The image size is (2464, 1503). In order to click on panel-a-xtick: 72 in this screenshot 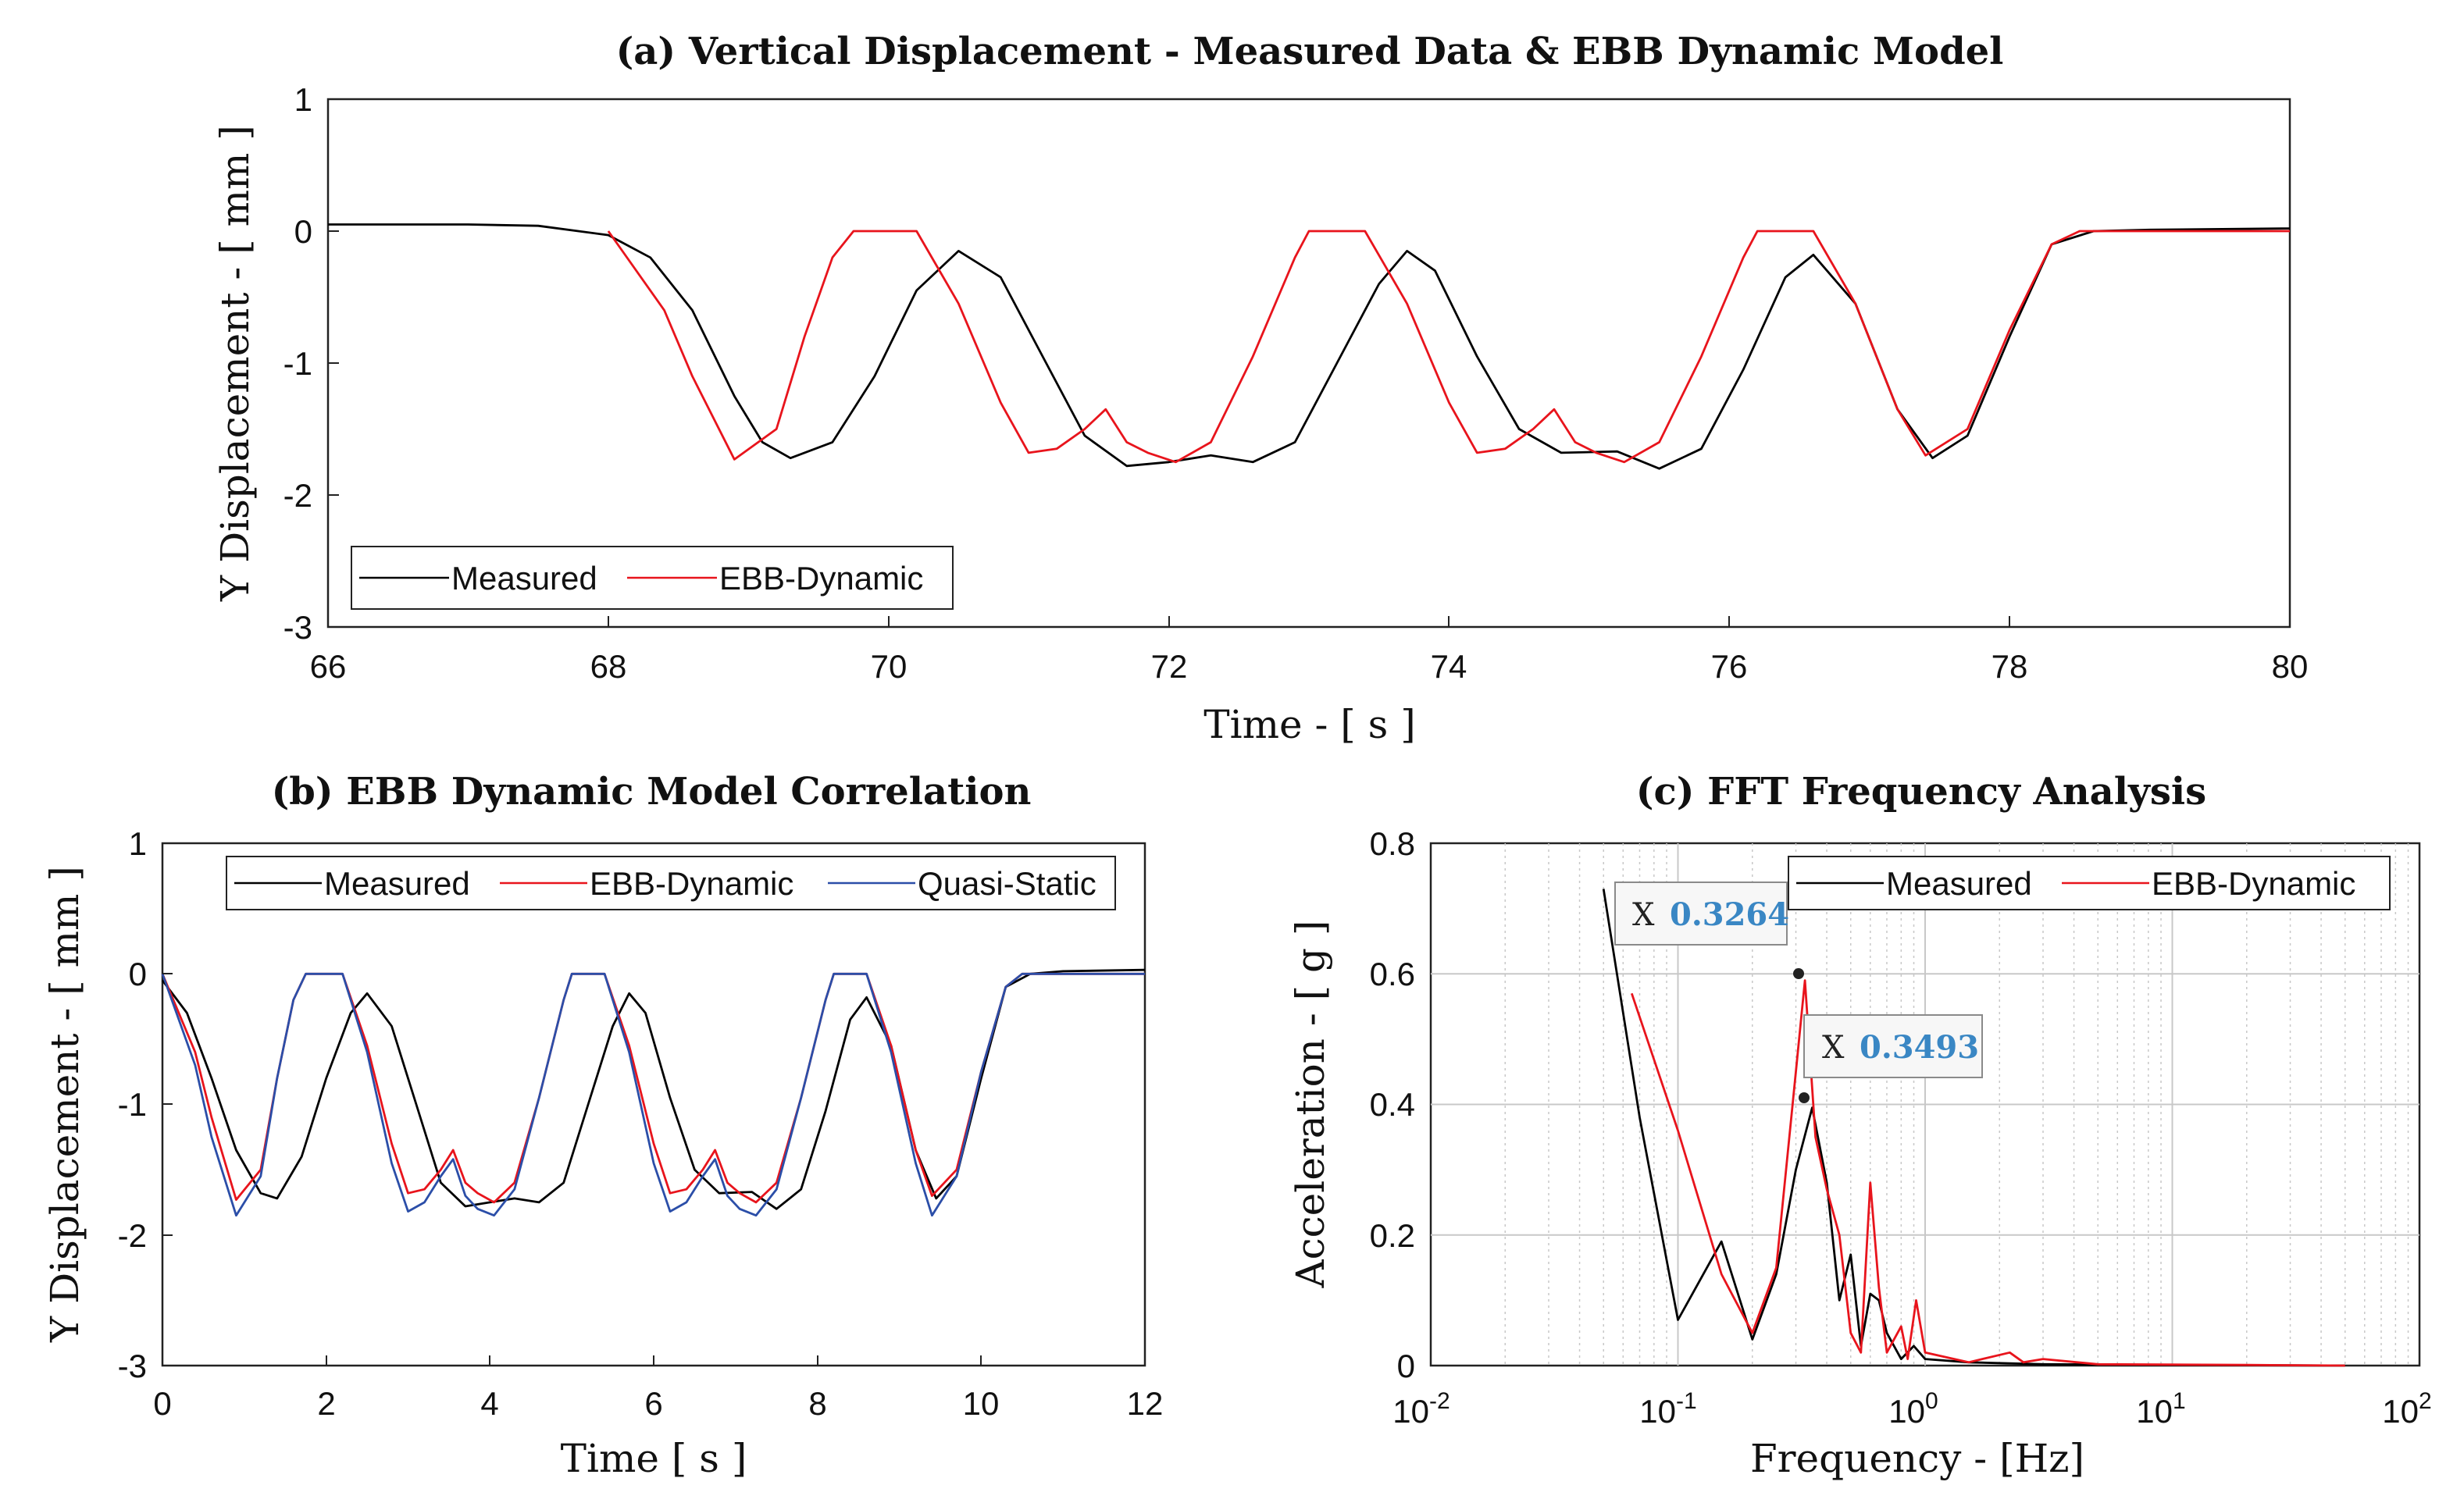, I will do `click(1169, 667)`.